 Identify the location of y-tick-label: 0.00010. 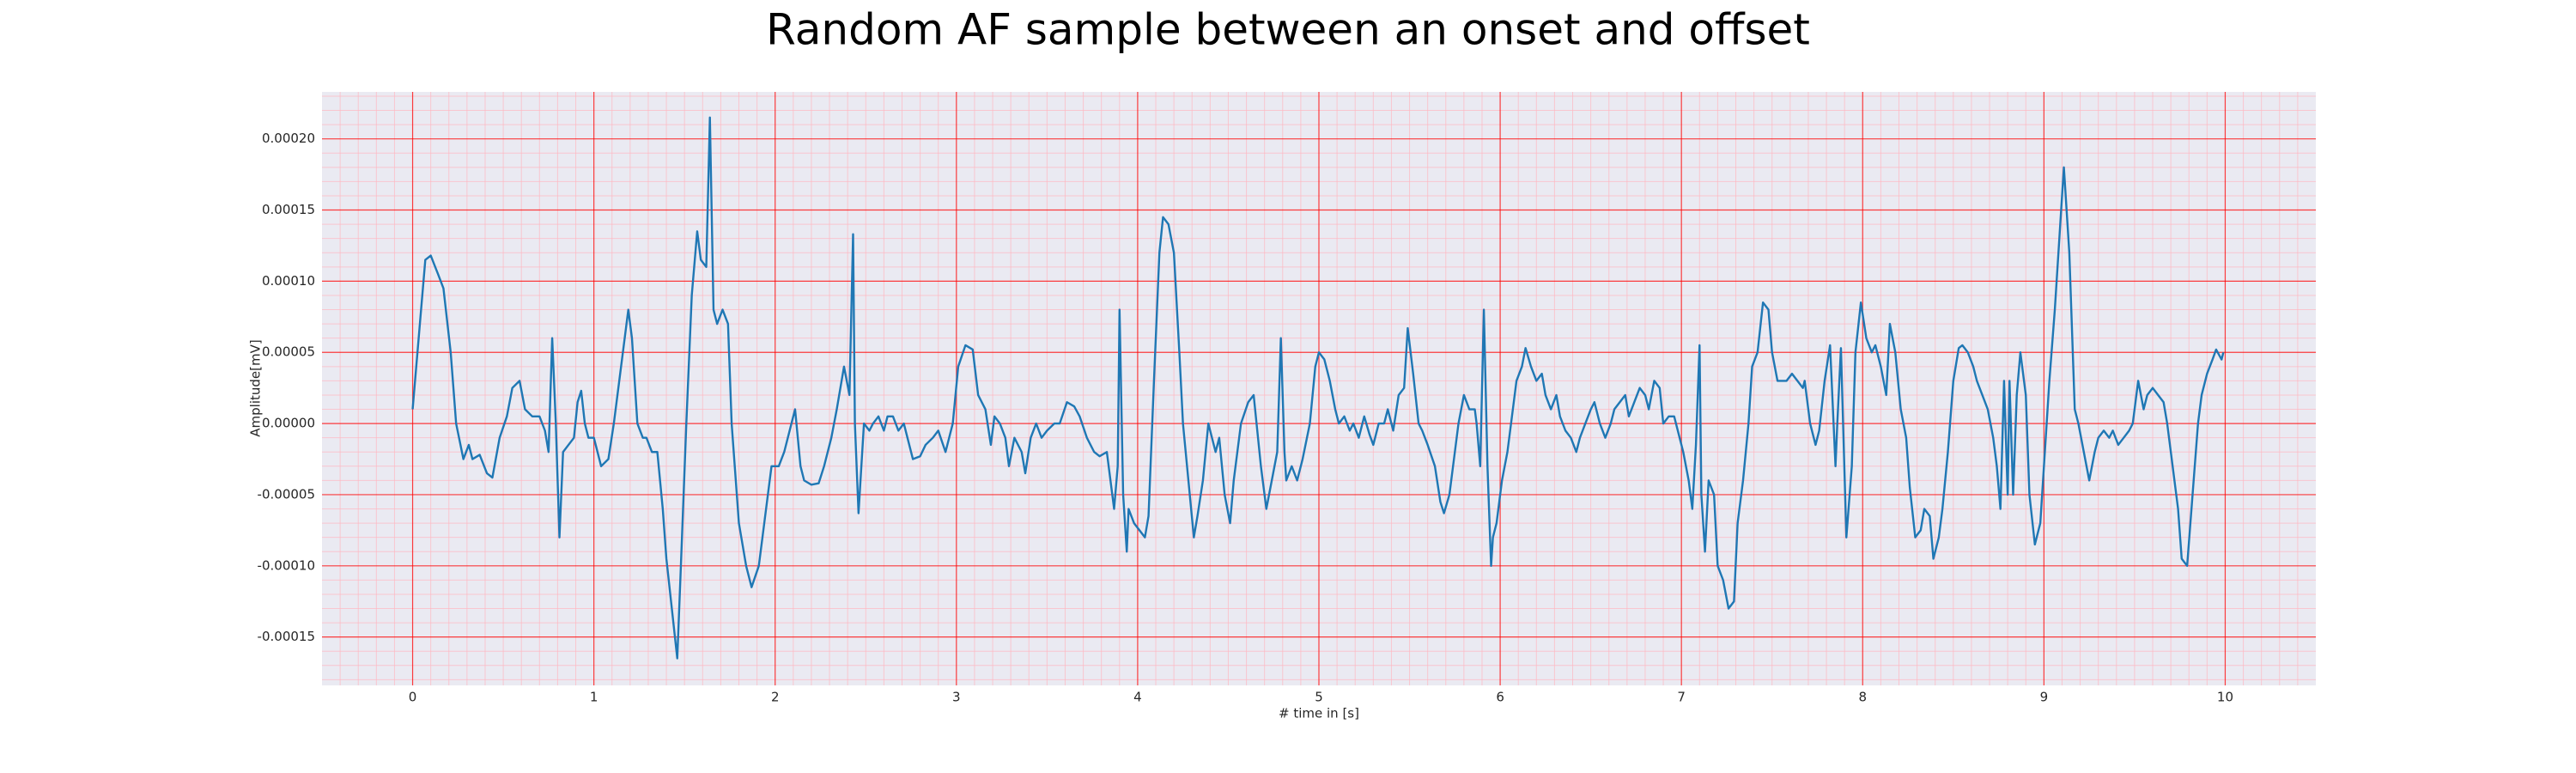
(289, 281).